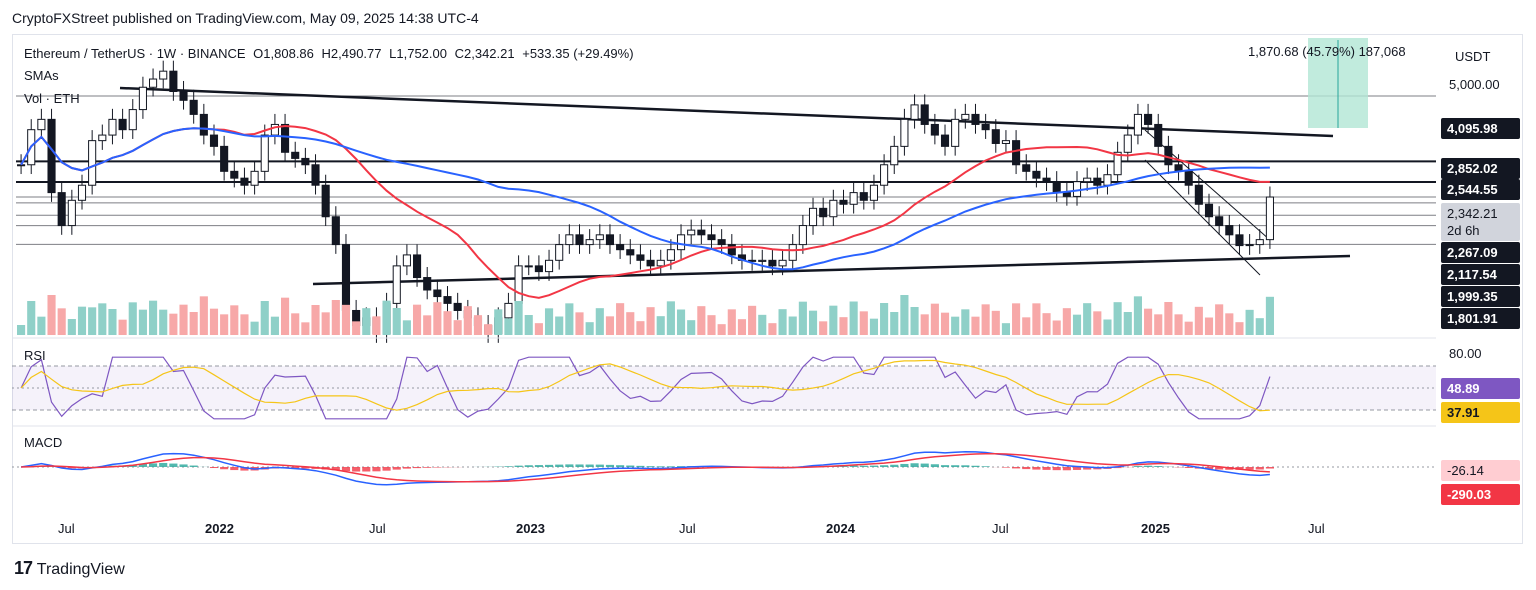 Image resolution: width=1536 pixels, height=590 pixels. I want to click on tradingview-brand: 17 TradingView, so click(69, 568).